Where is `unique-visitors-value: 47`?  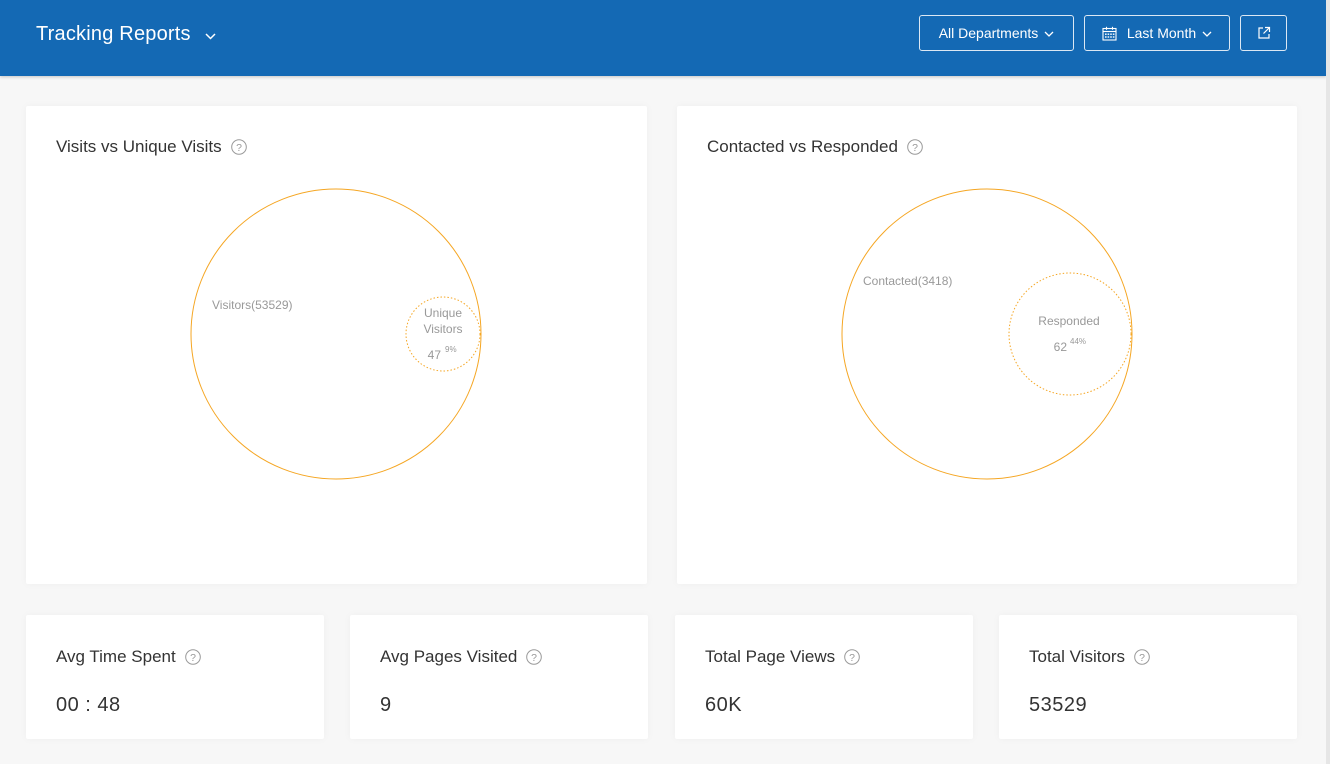
unique-visitors-value: 47 is located at coordinates (435, 355).